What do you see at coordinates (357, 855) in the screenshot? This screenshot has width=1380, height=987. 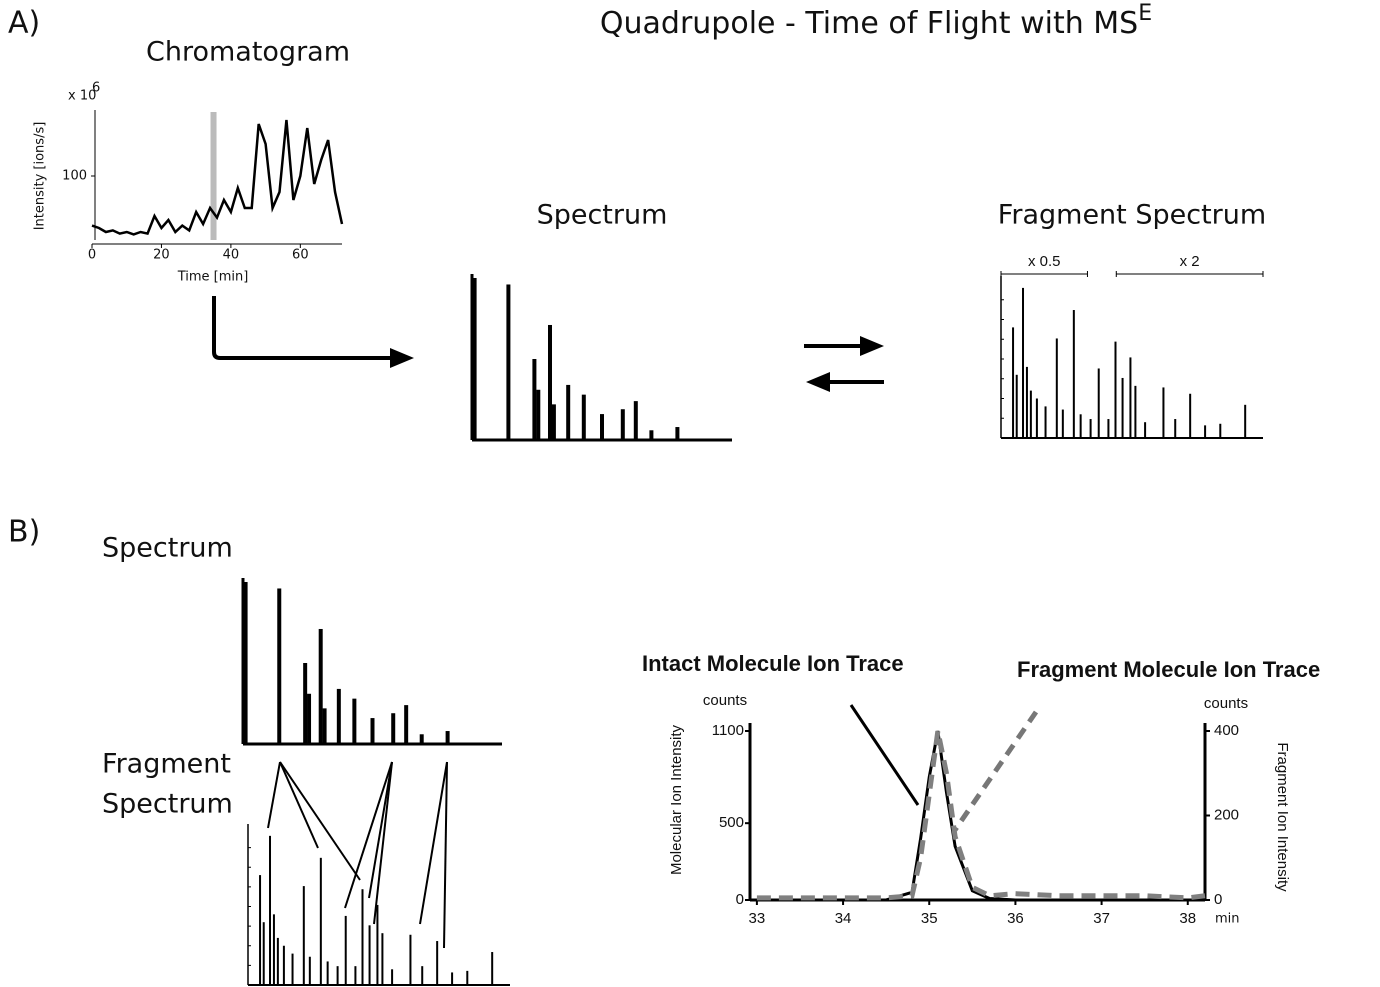 I see `connectors` at bounding box center [357, 855].